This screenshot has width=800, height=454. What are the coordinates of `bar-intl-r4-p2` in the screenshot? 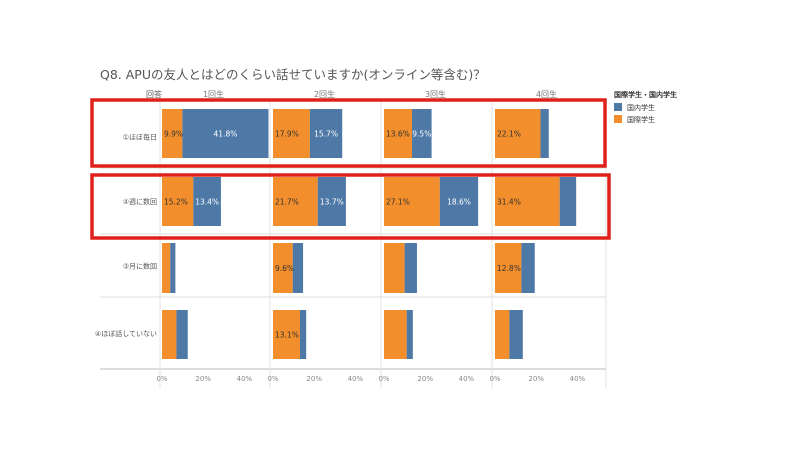 It's located at (286, 334).